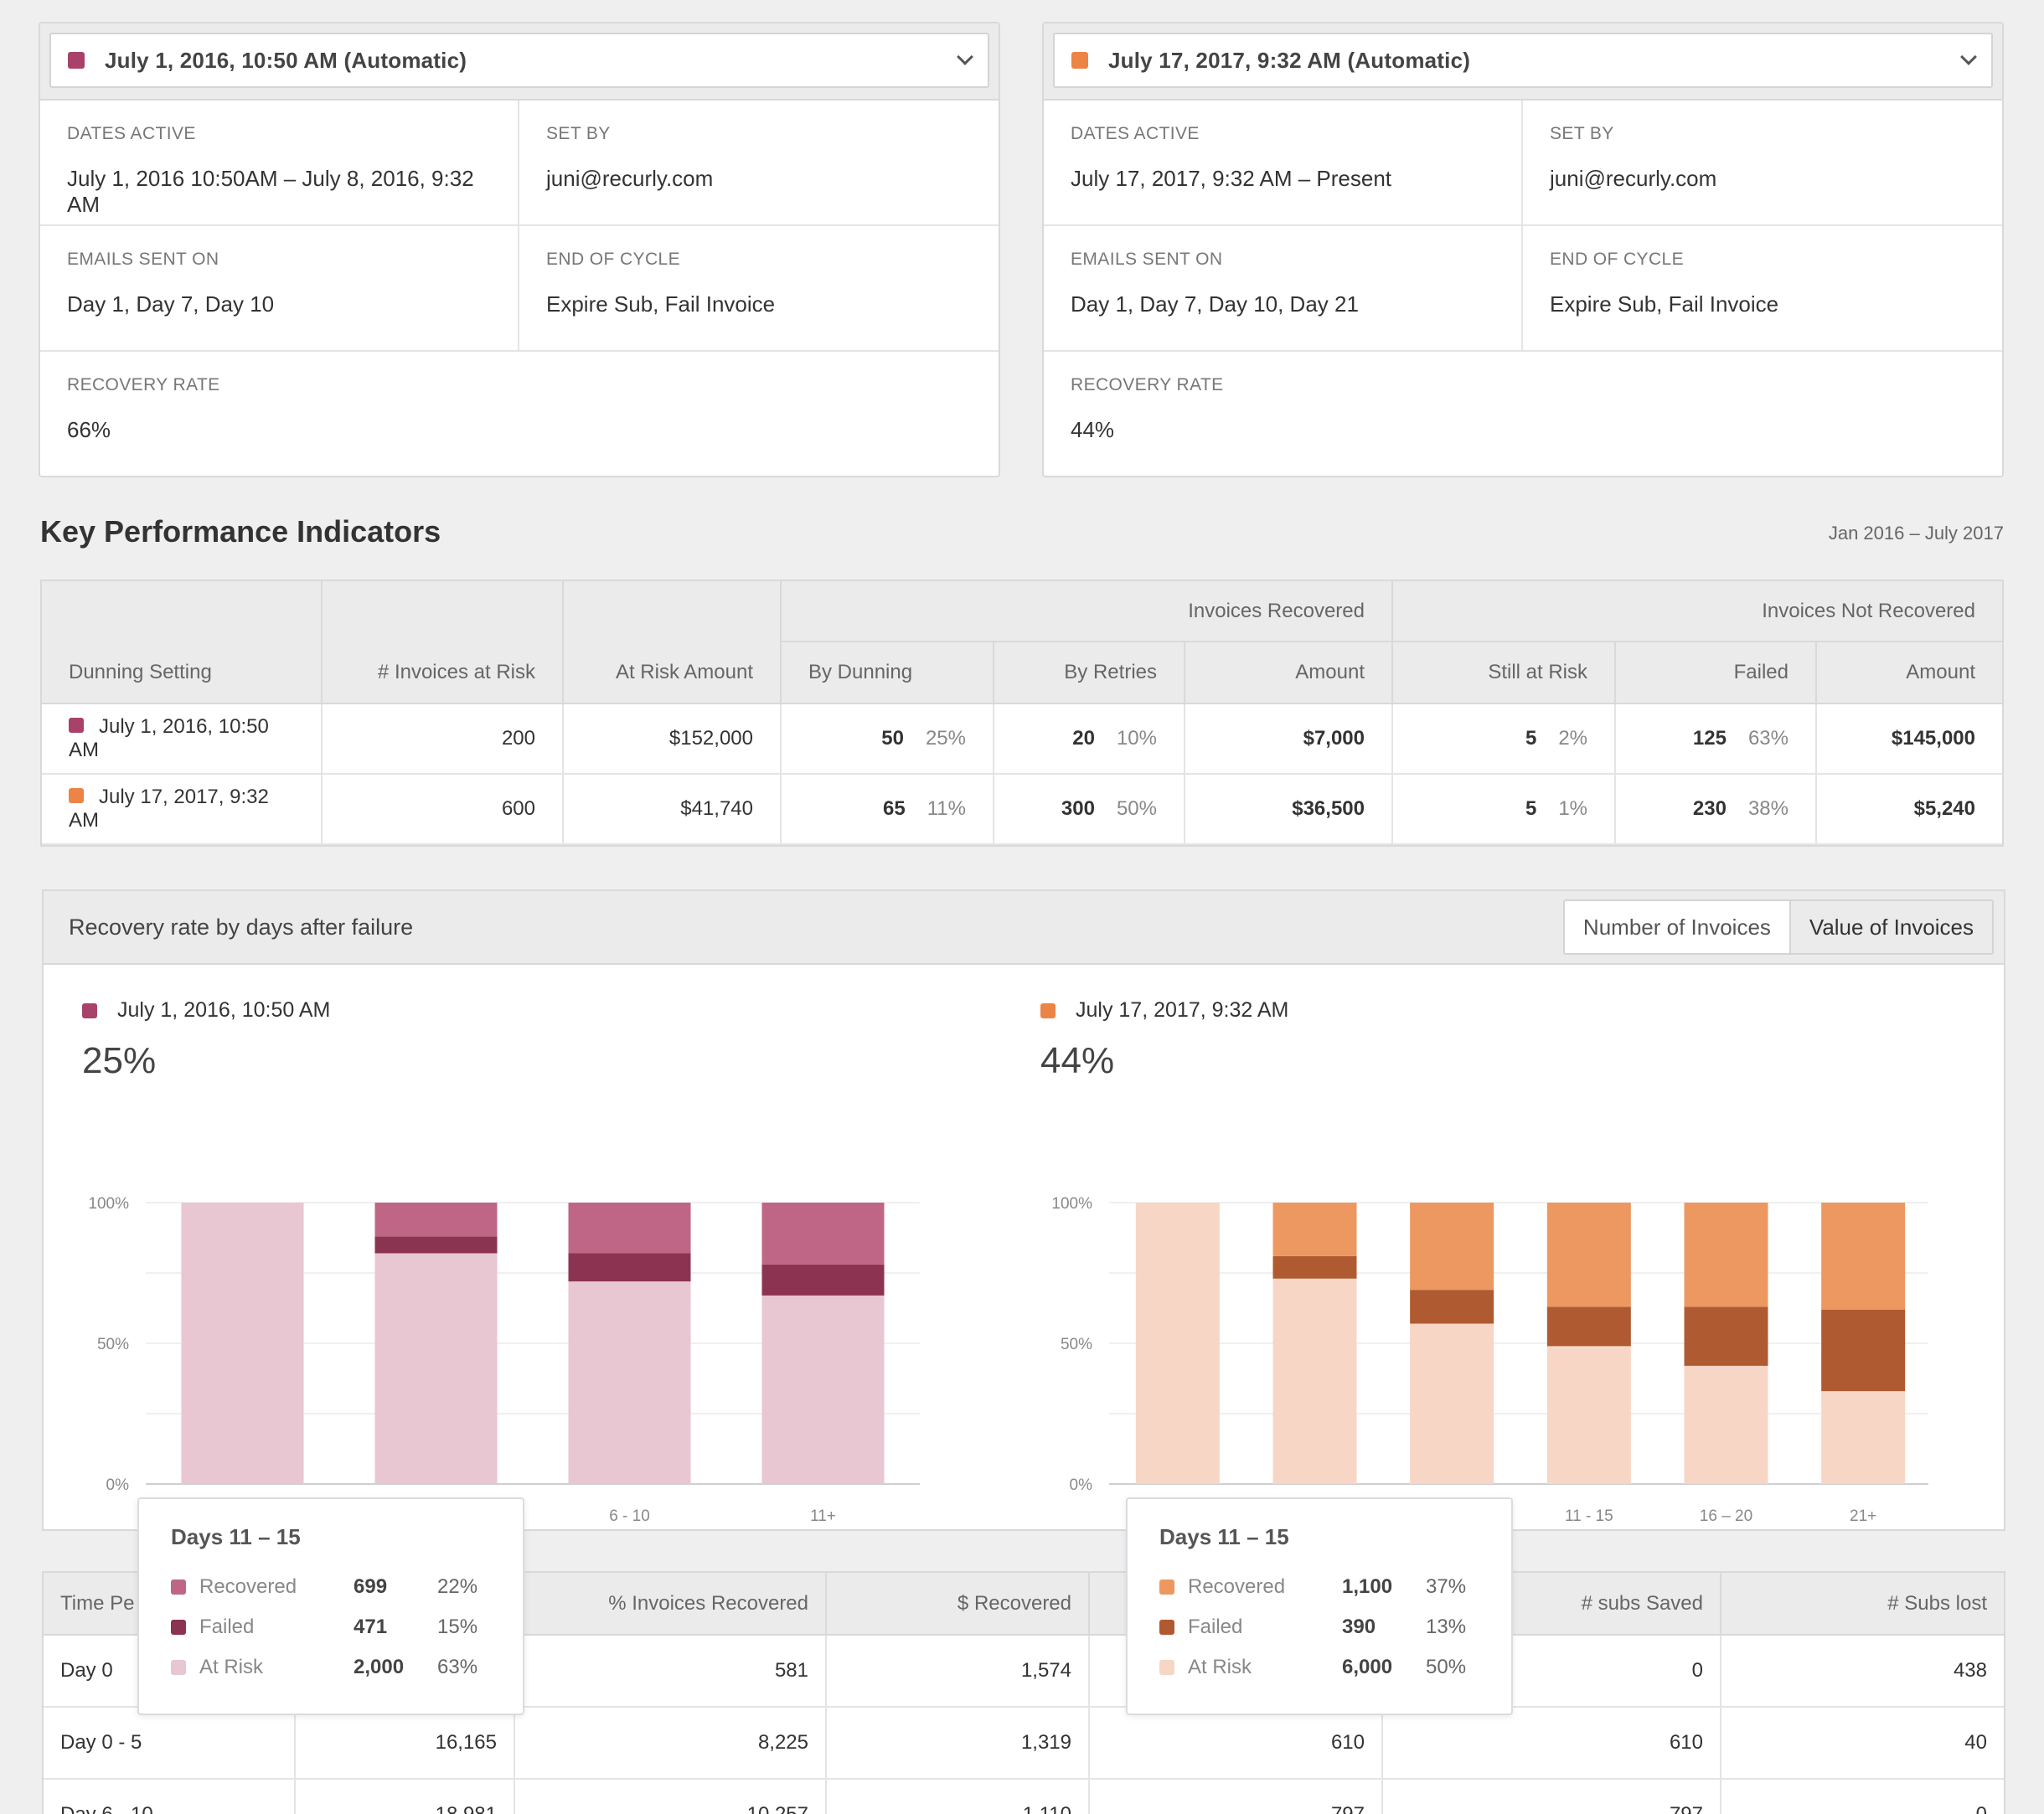  What do you see at coordinates (170, 1743) in the screenshot?
I see `cell: Day 0 - 5` at bounding box center [170, 1743].